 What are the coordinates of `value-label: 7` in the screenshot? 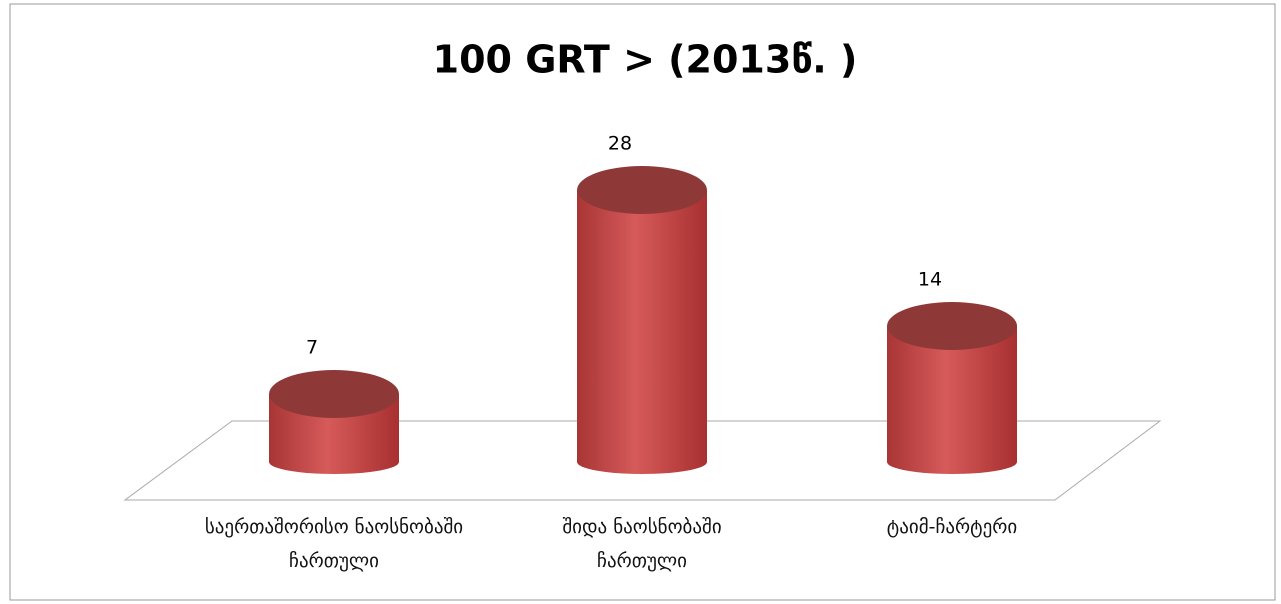 It's located at (312, 348).